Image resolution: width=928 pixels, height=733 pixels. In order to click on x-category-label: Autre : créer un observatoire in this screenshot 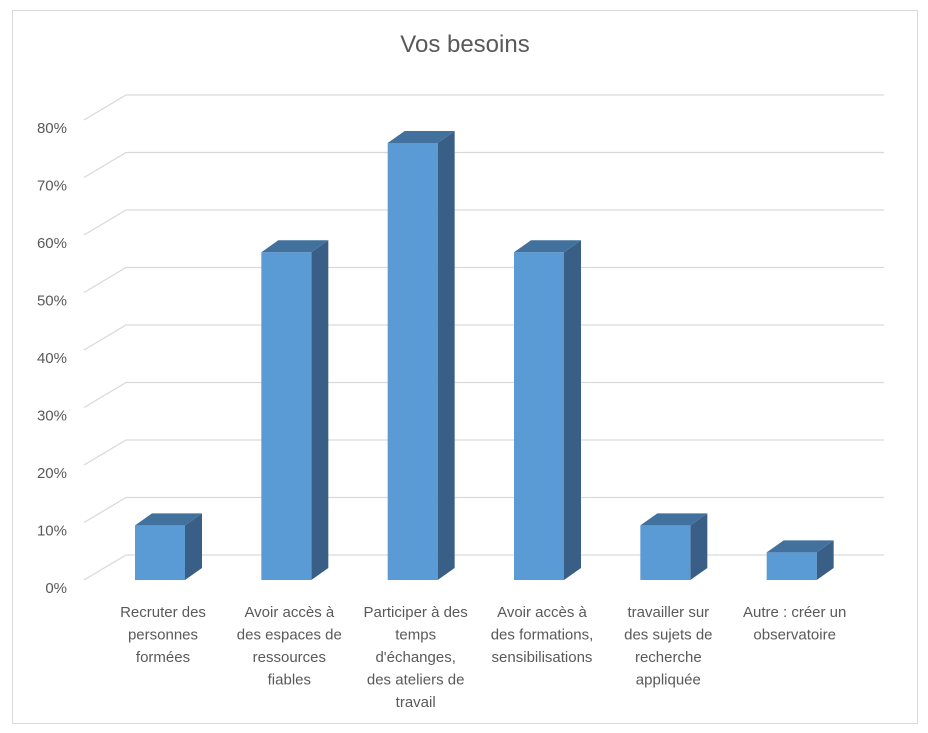, I will do `click(794, 624)`.